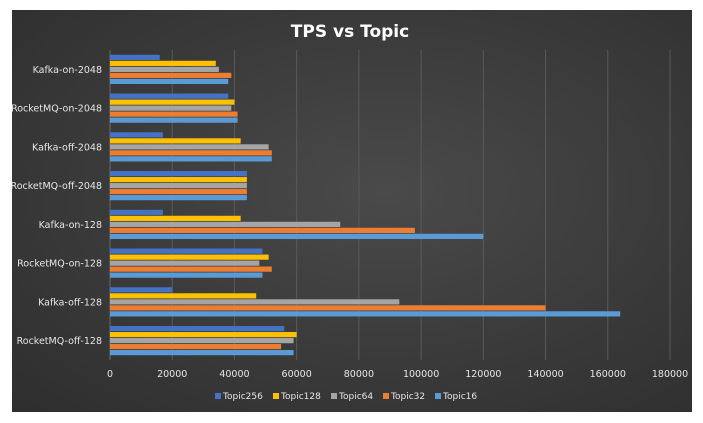 Image resolution: width=703 pixels, height=423 pixels. What do you see at coordinates (163, 63) in the screenshot?
I see `bar-topic128-kafka-on-2048` at bounding box center [163, 63].